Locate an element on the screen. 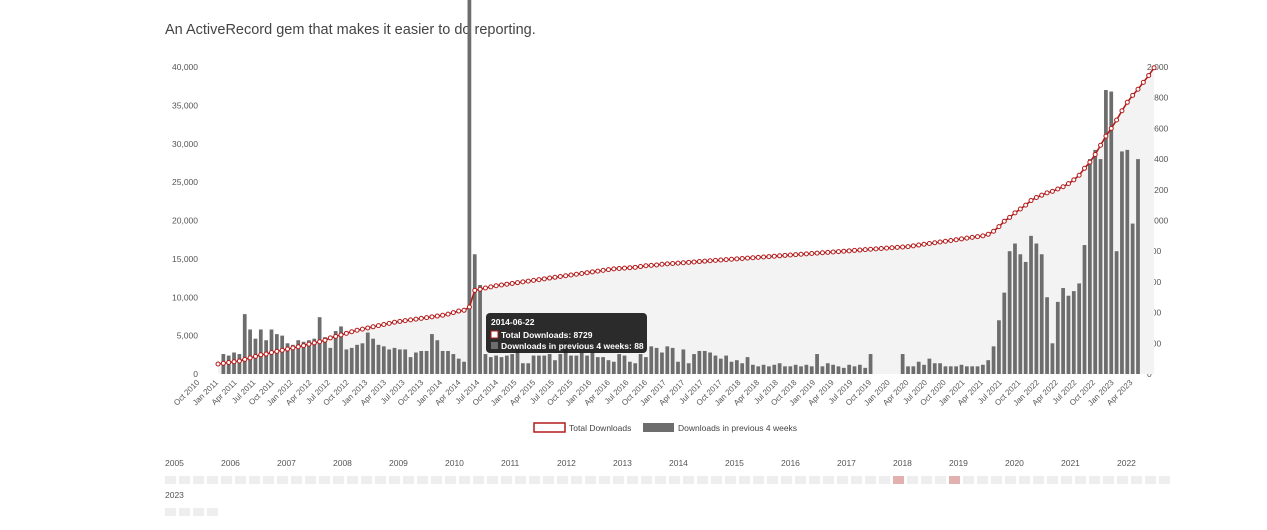 The width and height of the screenshot is (1267, 530). timeline-year-label: 2019 is located at coordinates (958, 463).